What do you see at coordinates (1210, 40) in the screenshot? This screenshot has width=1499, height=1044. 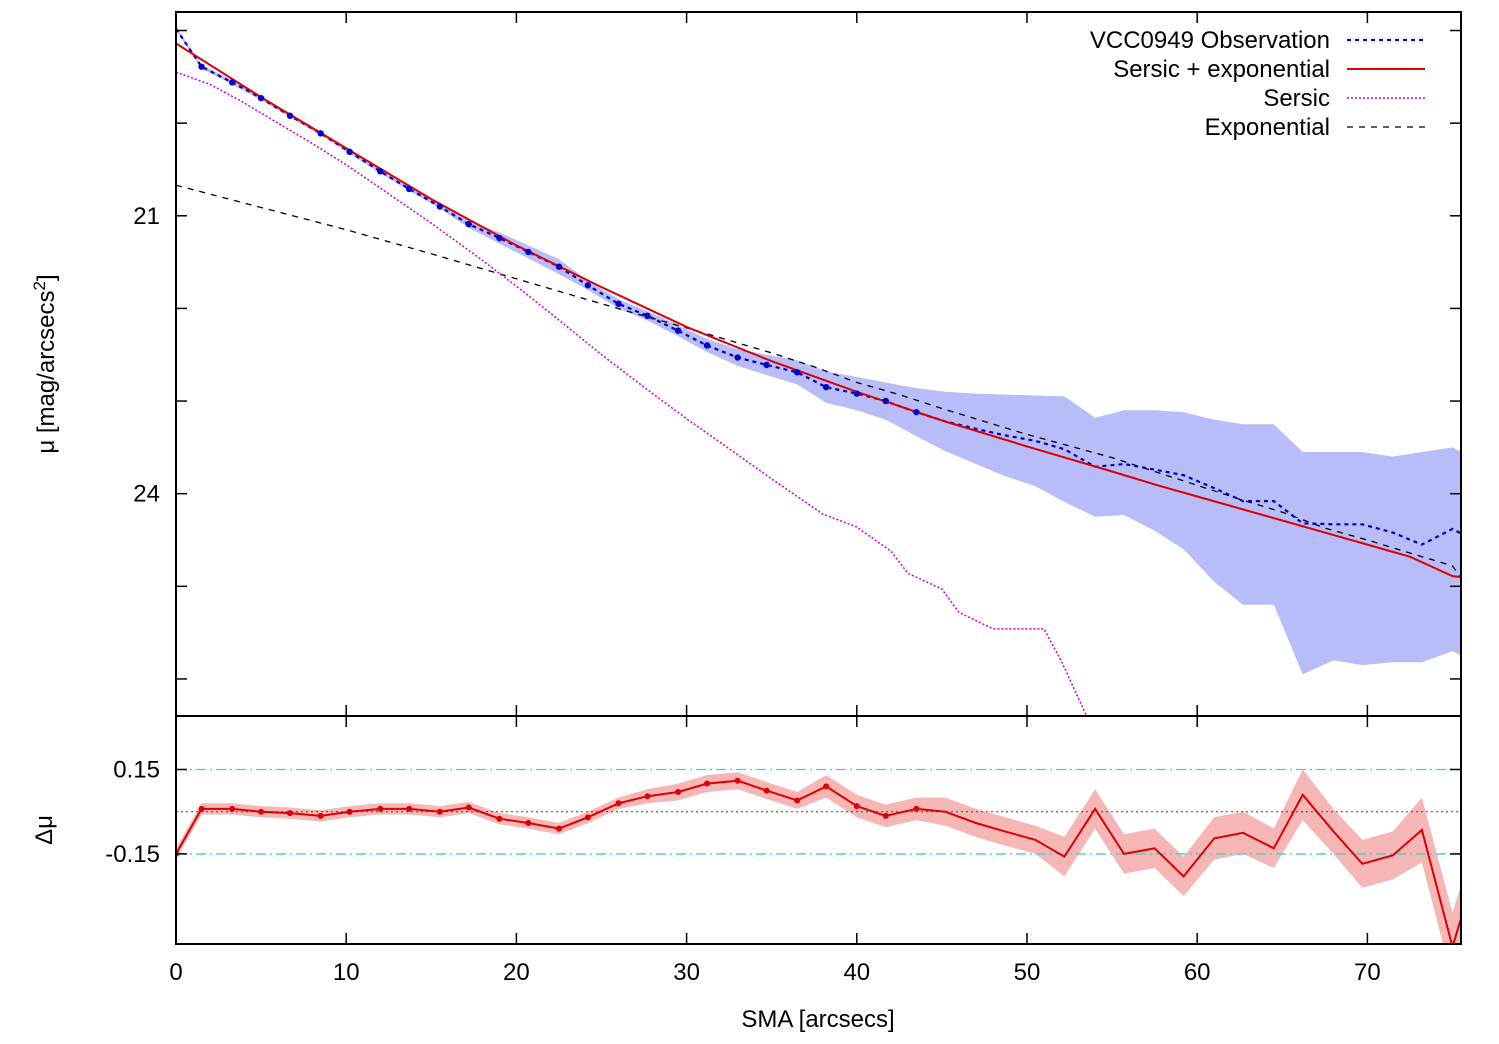 I see `legend-label: VCC0949 Observation` at bounding box center [1210, 40].